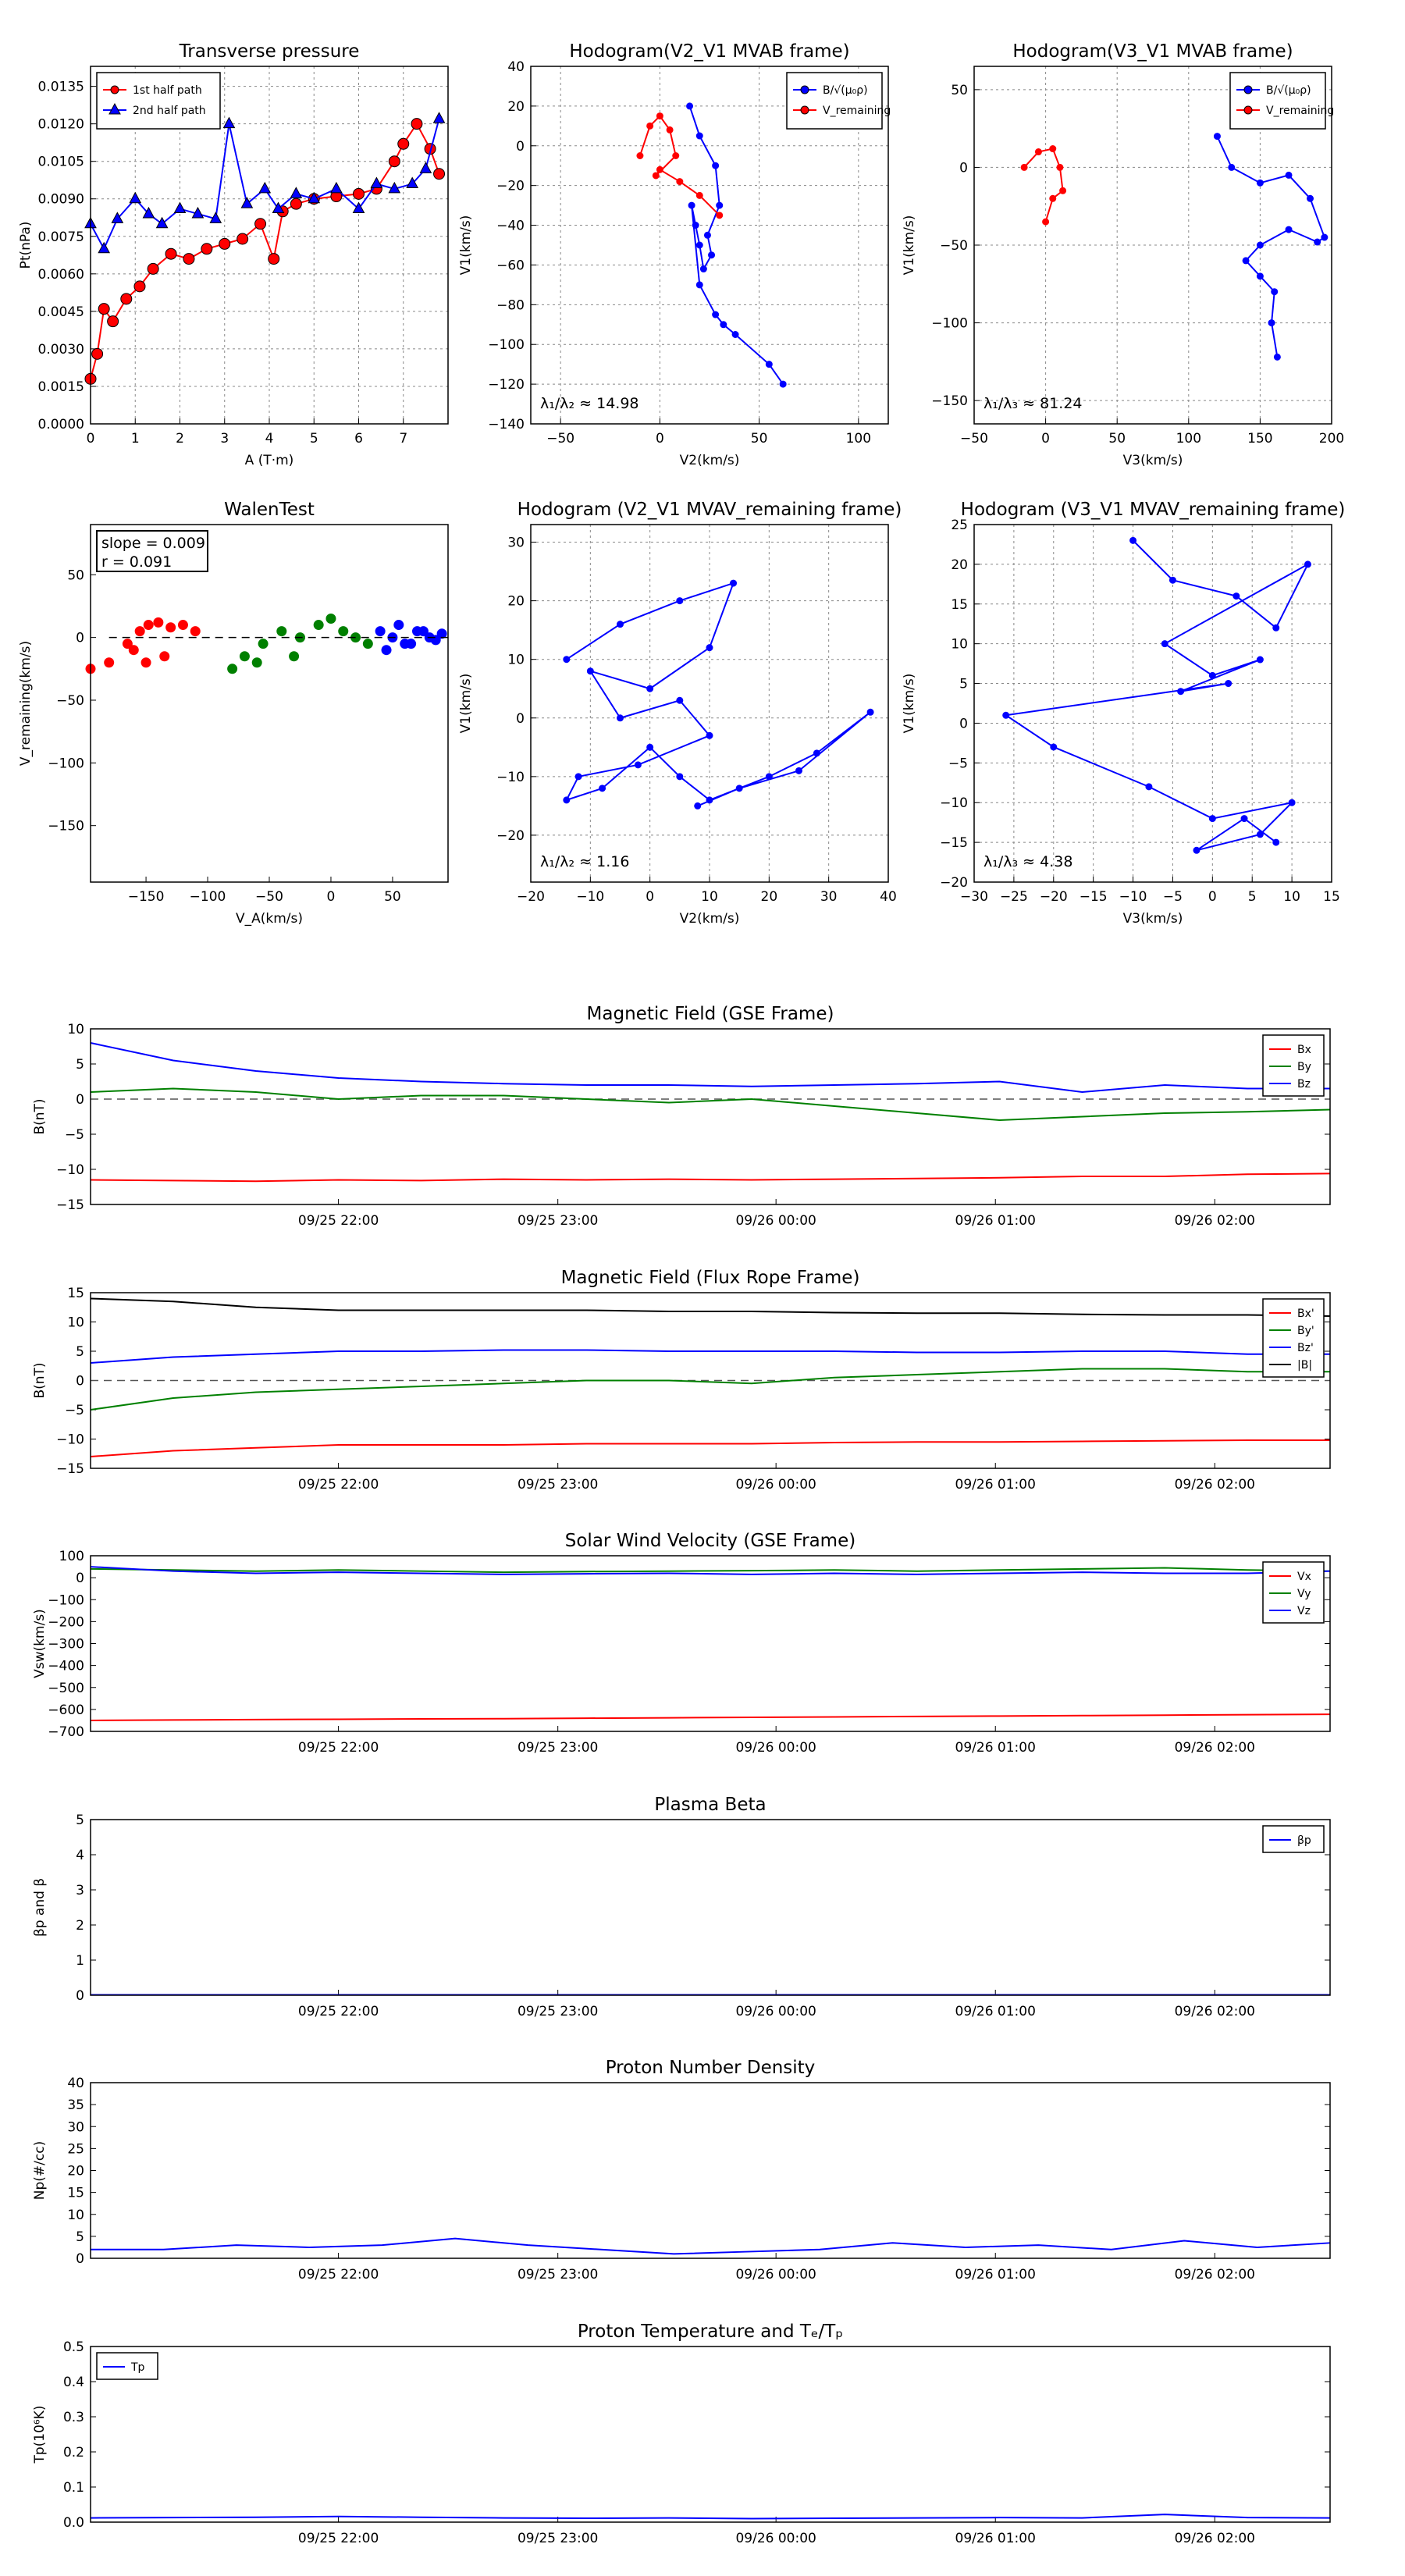 This screenshot has height=2576, width=1405. I want to click on legend-label: Vz, so click(1304, 1611).